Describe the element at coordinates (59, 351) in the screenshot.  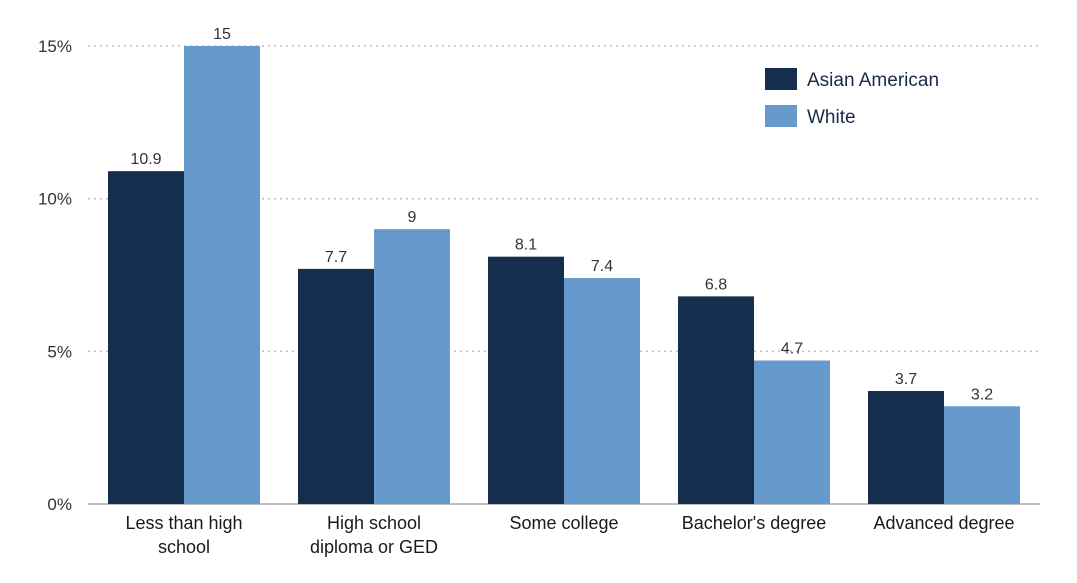
I see `y-tick-label: 5%` at that location.